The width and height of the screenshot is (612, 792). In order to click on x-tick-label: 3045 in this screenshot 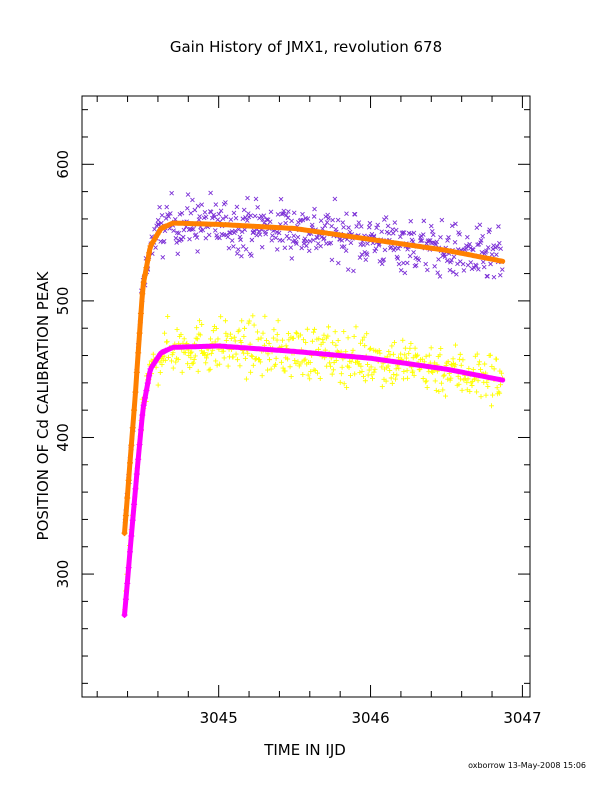, I will do `click(219, 718)`.